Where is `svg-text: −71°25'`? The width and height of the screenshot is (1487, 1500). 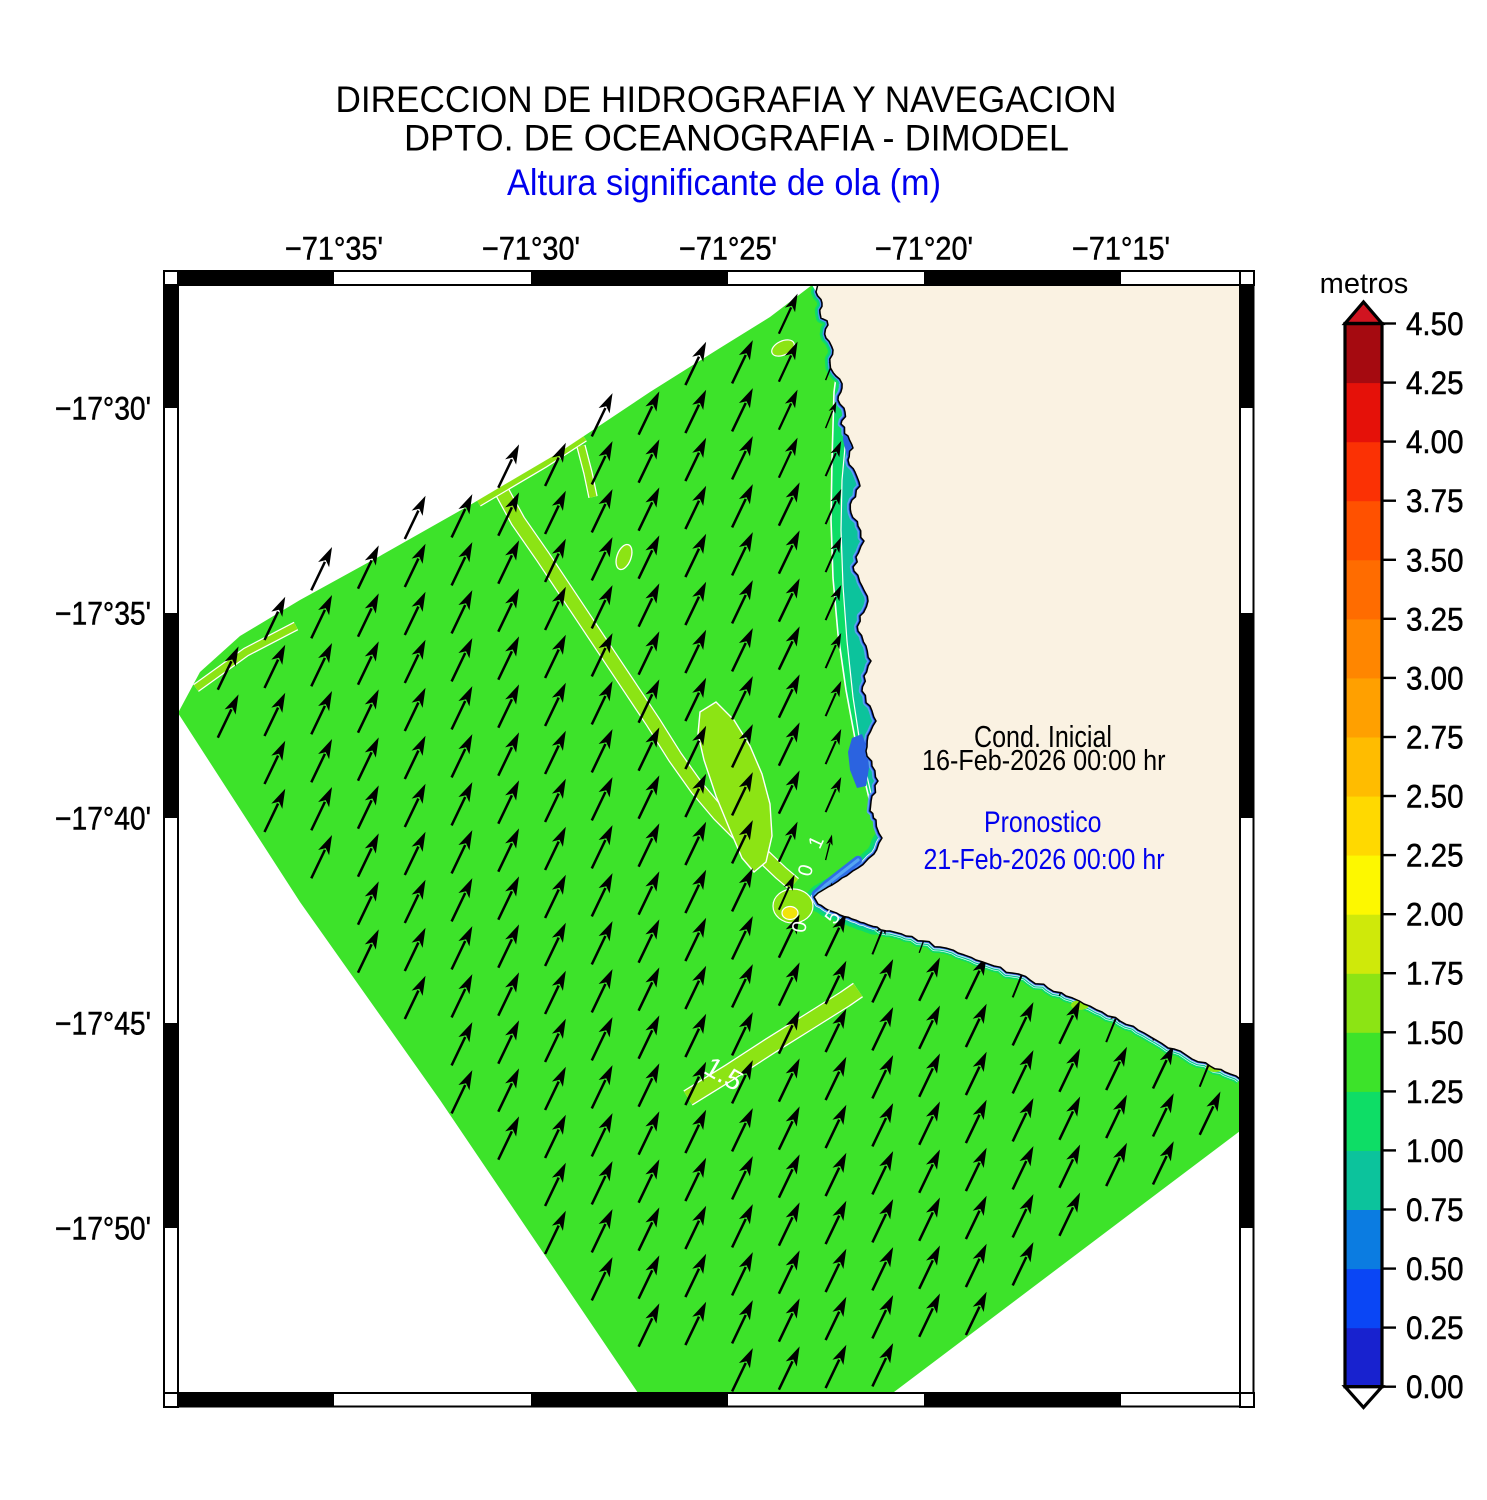
svg-text: −71°25' is located at coordinates (728, 249).